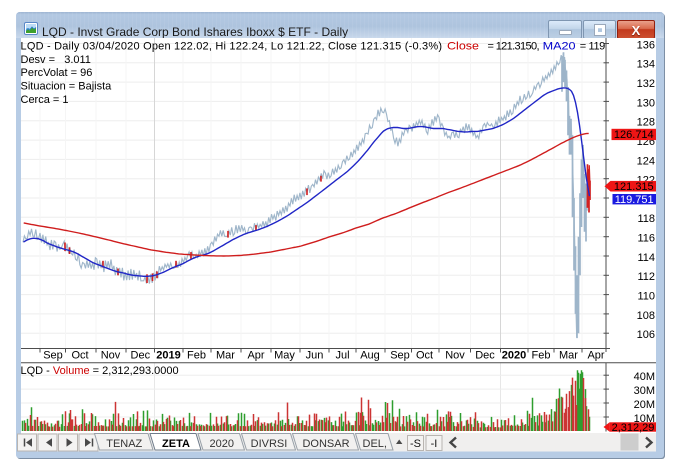 The width and height of the screenshot is (679, 465). I want to click on svg-text: ZETA, so click(176, 444).